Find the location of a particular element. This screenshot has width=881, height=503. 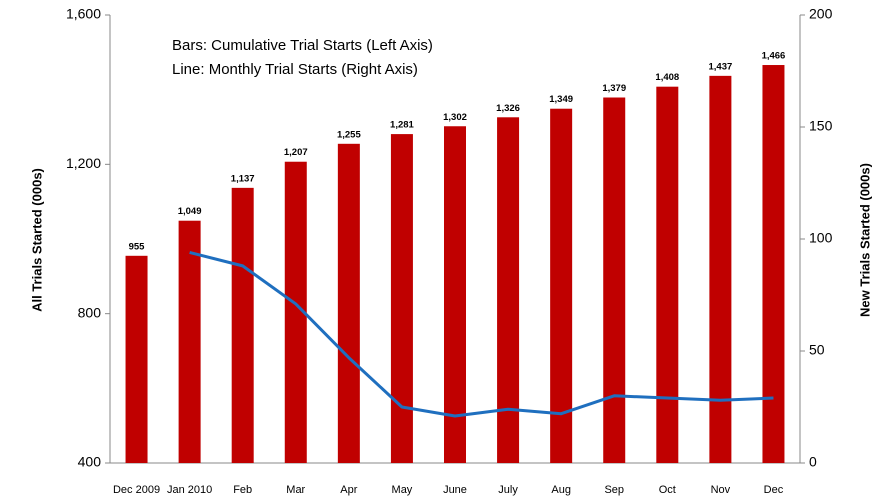

data-label: 1,408 is located at coordinates (667, 77).